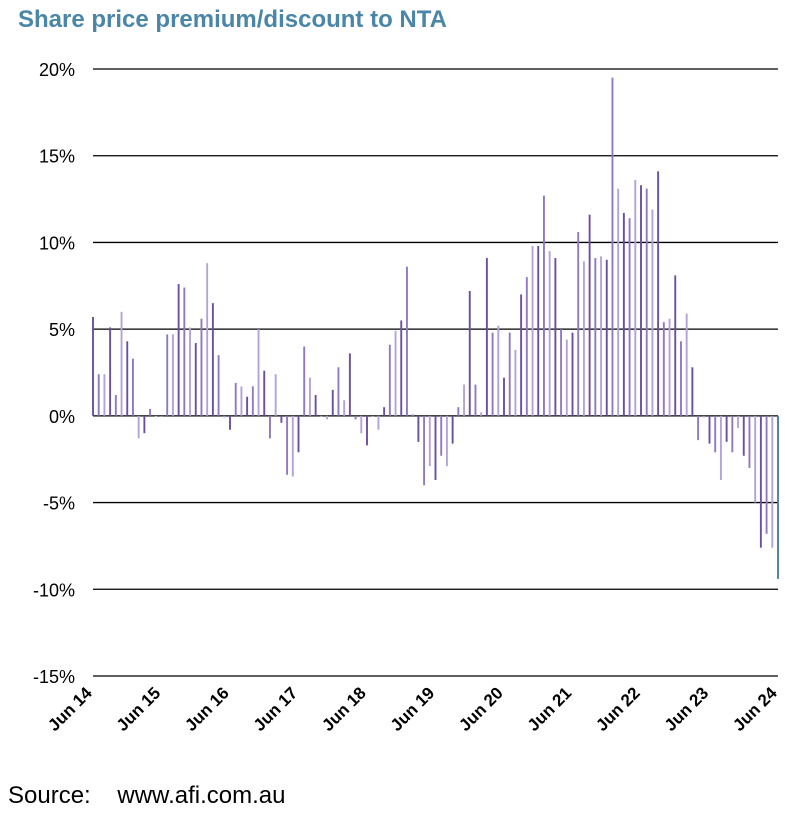  I want to click on y-axis-ticks: 20% 15% 10% 5% 0% -5% -10% -15%, so click(54, 373).